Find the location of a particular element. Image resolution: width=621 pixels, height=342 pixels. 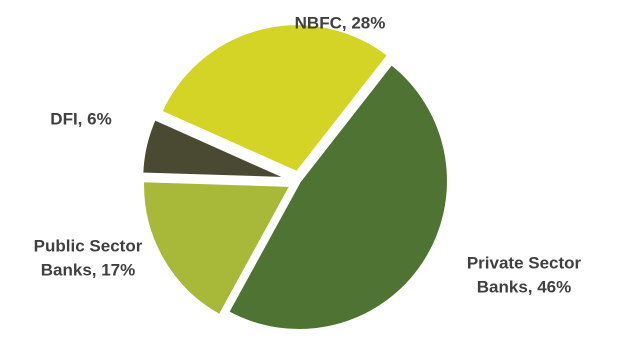

pie-label-public-sector-banks: Public Sector Banks, 17% is located at coordinates (88, 257).